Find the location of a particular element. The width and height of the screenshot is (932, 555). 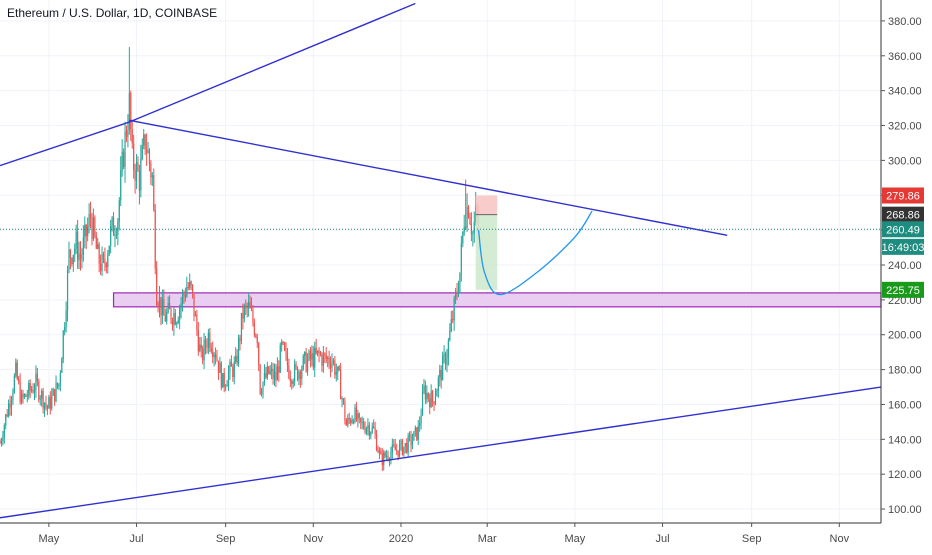

price-label-text: 279.86 is located at coordinates (903, 196).